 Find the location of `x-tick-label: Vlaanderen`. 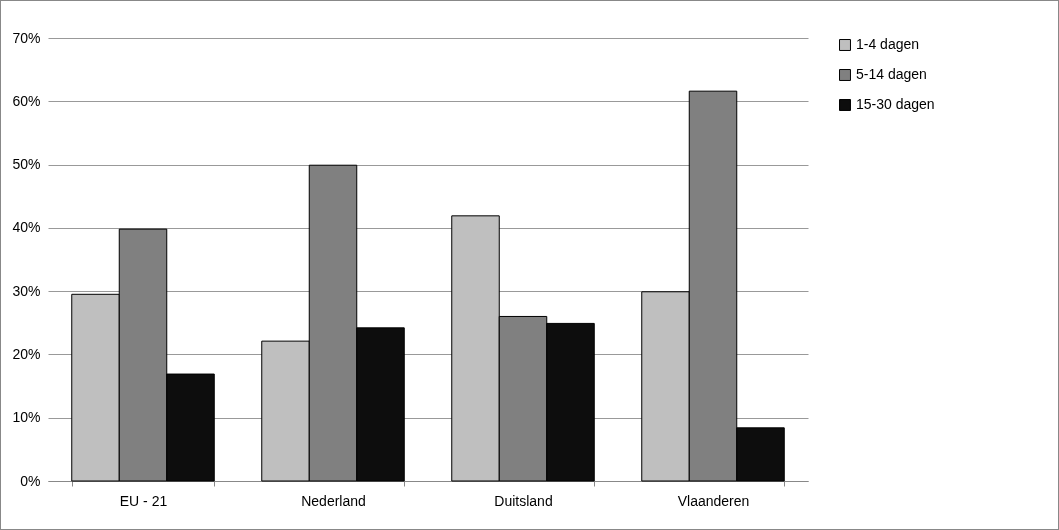

x-tick-label: Vlaanderen is located at coordinates (713, 500).